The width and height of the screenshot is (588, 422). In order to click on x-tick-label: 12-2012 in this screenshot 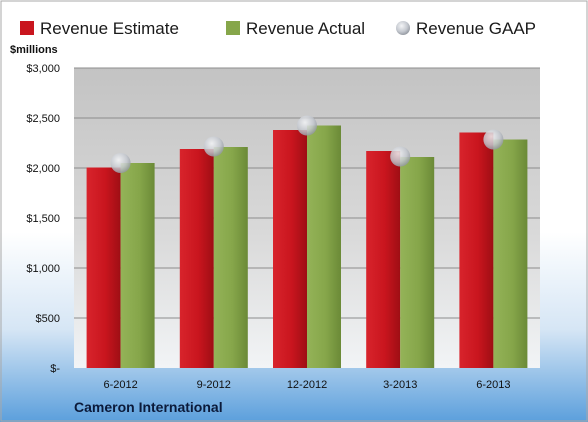, I will do `click(307, 385)`.